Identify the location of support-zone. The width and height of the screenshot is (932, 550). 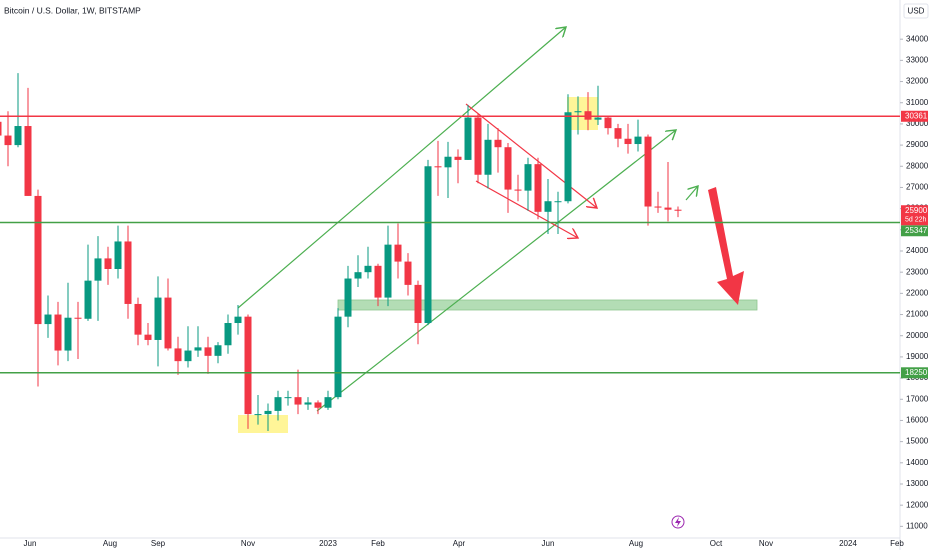
(547, 305).